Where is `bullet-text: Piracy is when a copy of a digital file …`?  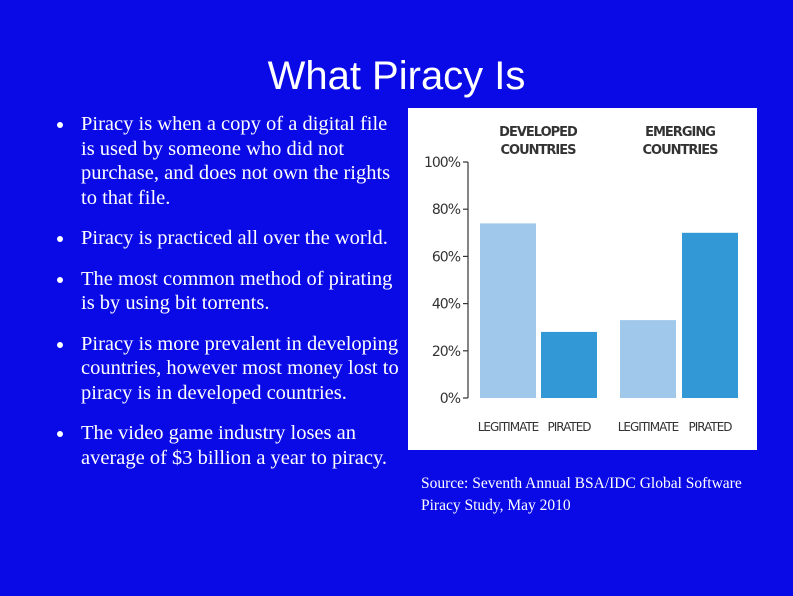
bullet-text: Piracy is when a copy of a digital file … is located at coordinates (236, 161).